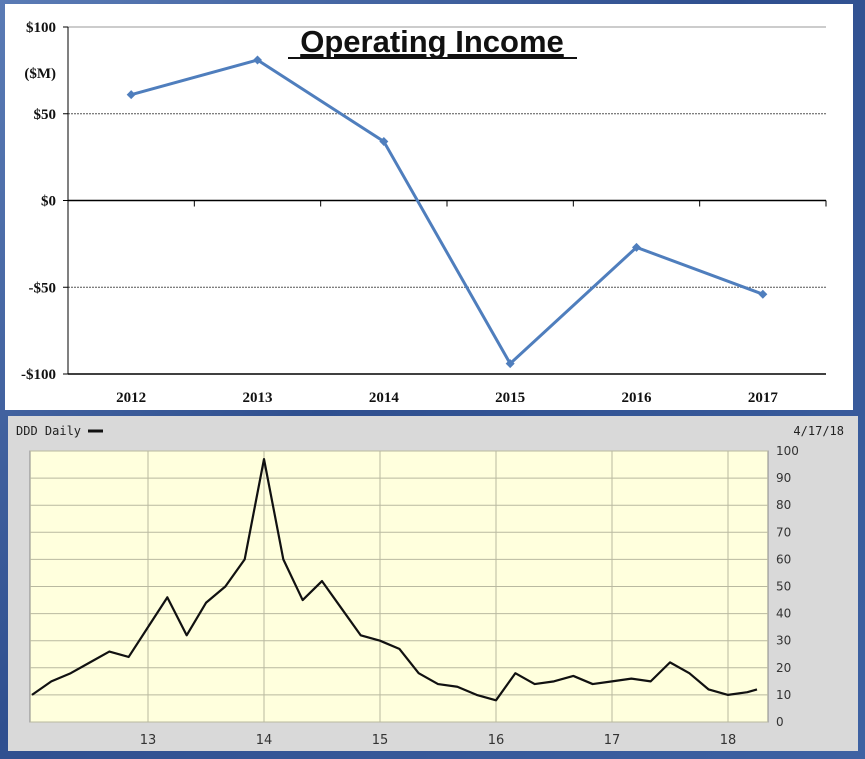 This screenshot has width=865, height=759. I want to click on x-tick-label: 2012, so click(131, 398).